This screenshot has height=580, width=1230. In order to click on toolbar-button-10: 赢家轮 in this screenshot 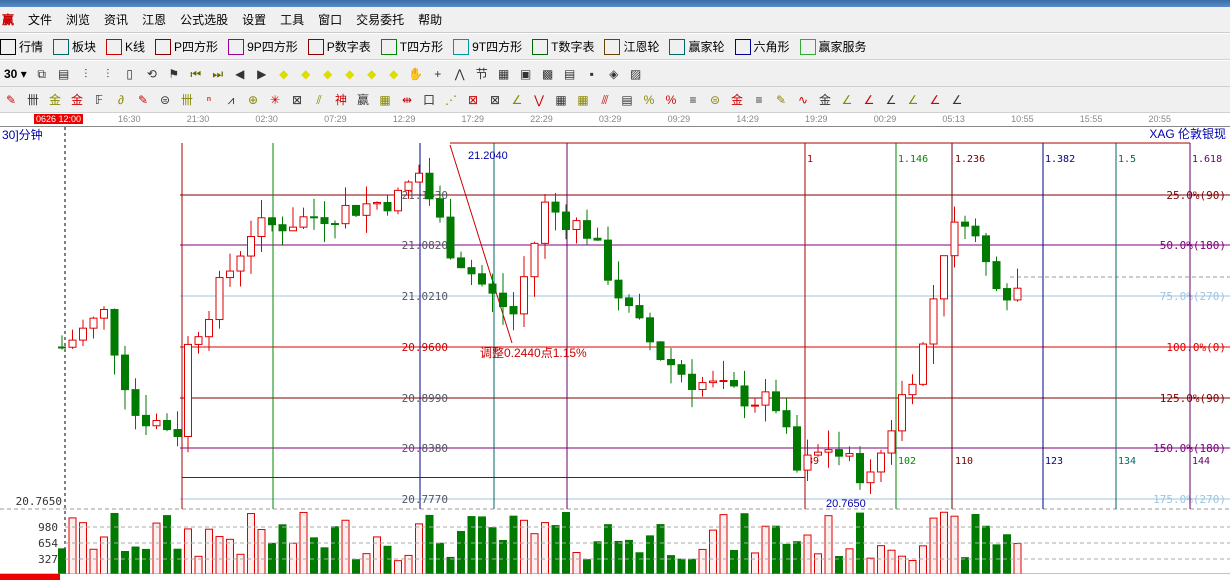, I will do `click(697, 46)`.